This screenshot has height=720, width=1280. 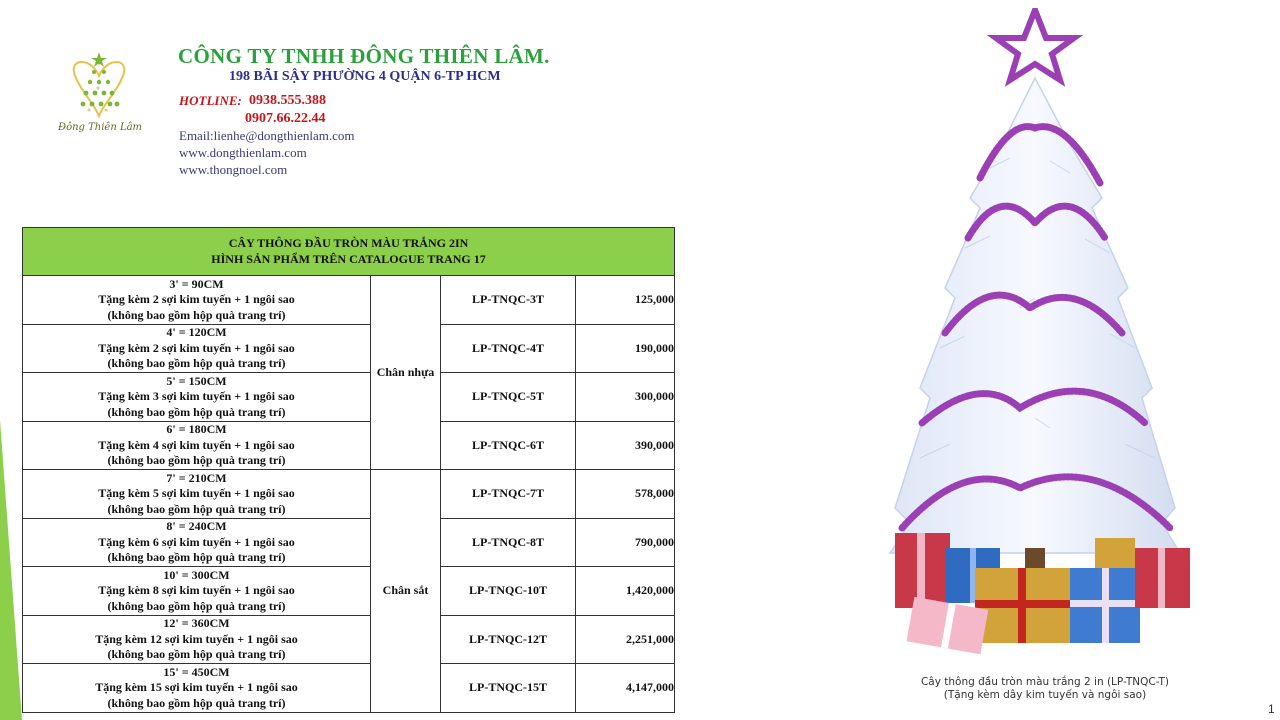 I want to click on size-text: 15' = 450CM, so click(x=196, y=671).